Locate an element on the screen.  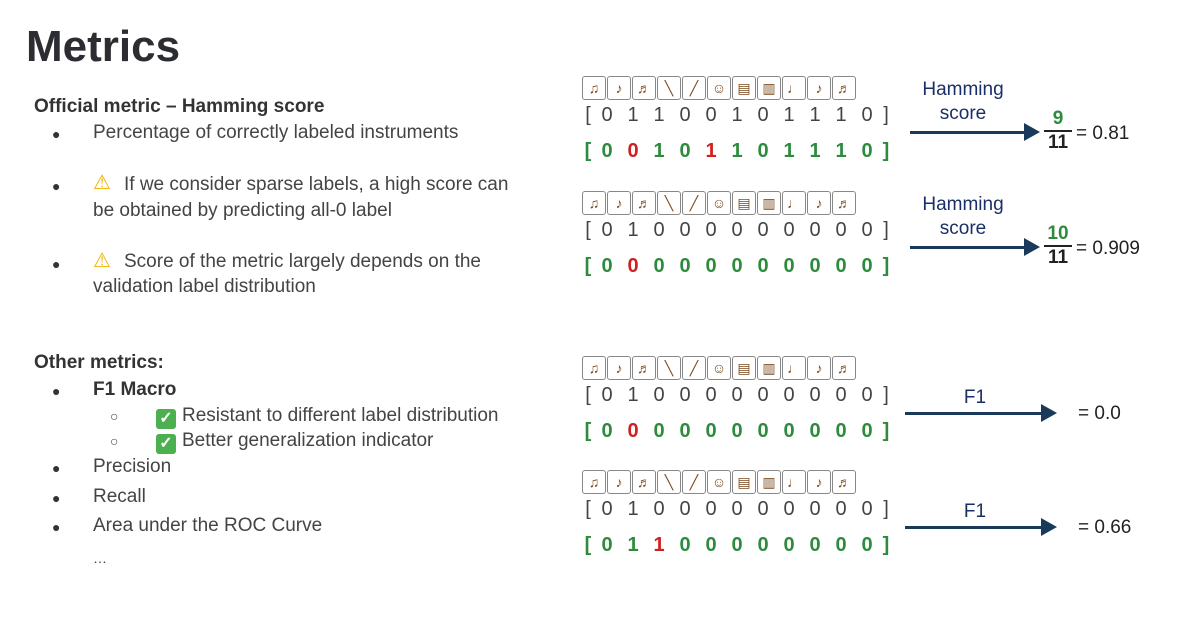
warning-icon: ⚠ is located at coordinates (102, 261).